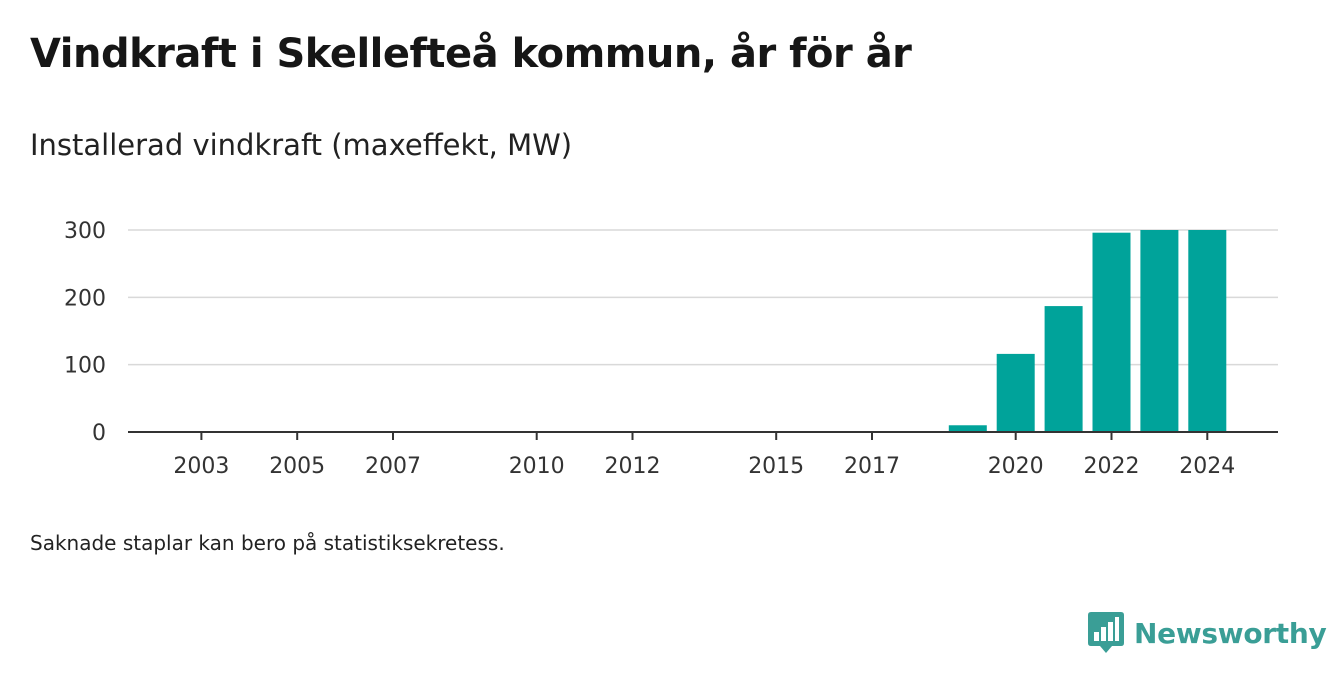 The height and width of the screenshot is (685, 1340). What do you see at coordinates (1016, 466) in the screenshot?
I see `x-tick-label-2020: 2020` at bounding box center [1016, 466].